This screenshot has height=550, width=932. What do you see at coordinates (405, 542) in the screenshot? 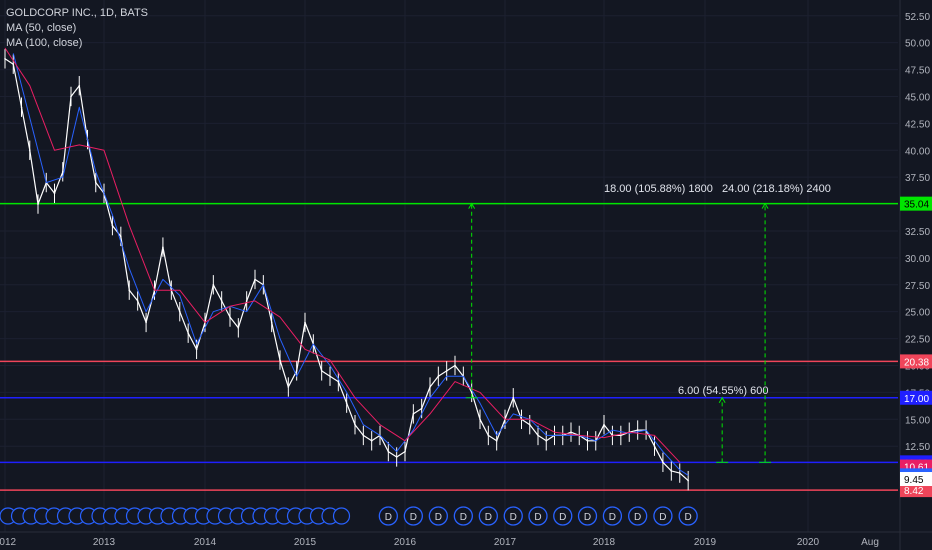
I see `x-tick-label: 2016` at bounding box center [405, 542].